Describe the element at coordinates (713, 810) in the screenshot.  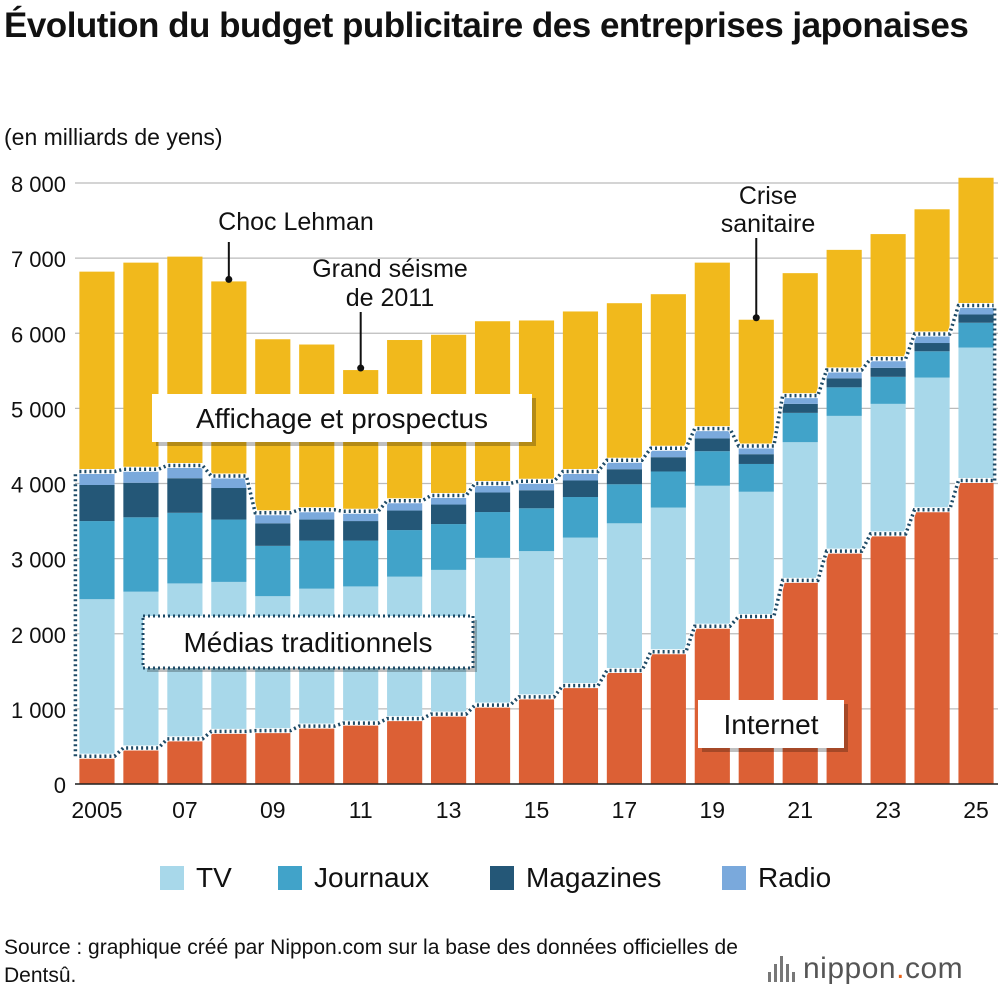
I see `x-tick-label: 19` at that location.